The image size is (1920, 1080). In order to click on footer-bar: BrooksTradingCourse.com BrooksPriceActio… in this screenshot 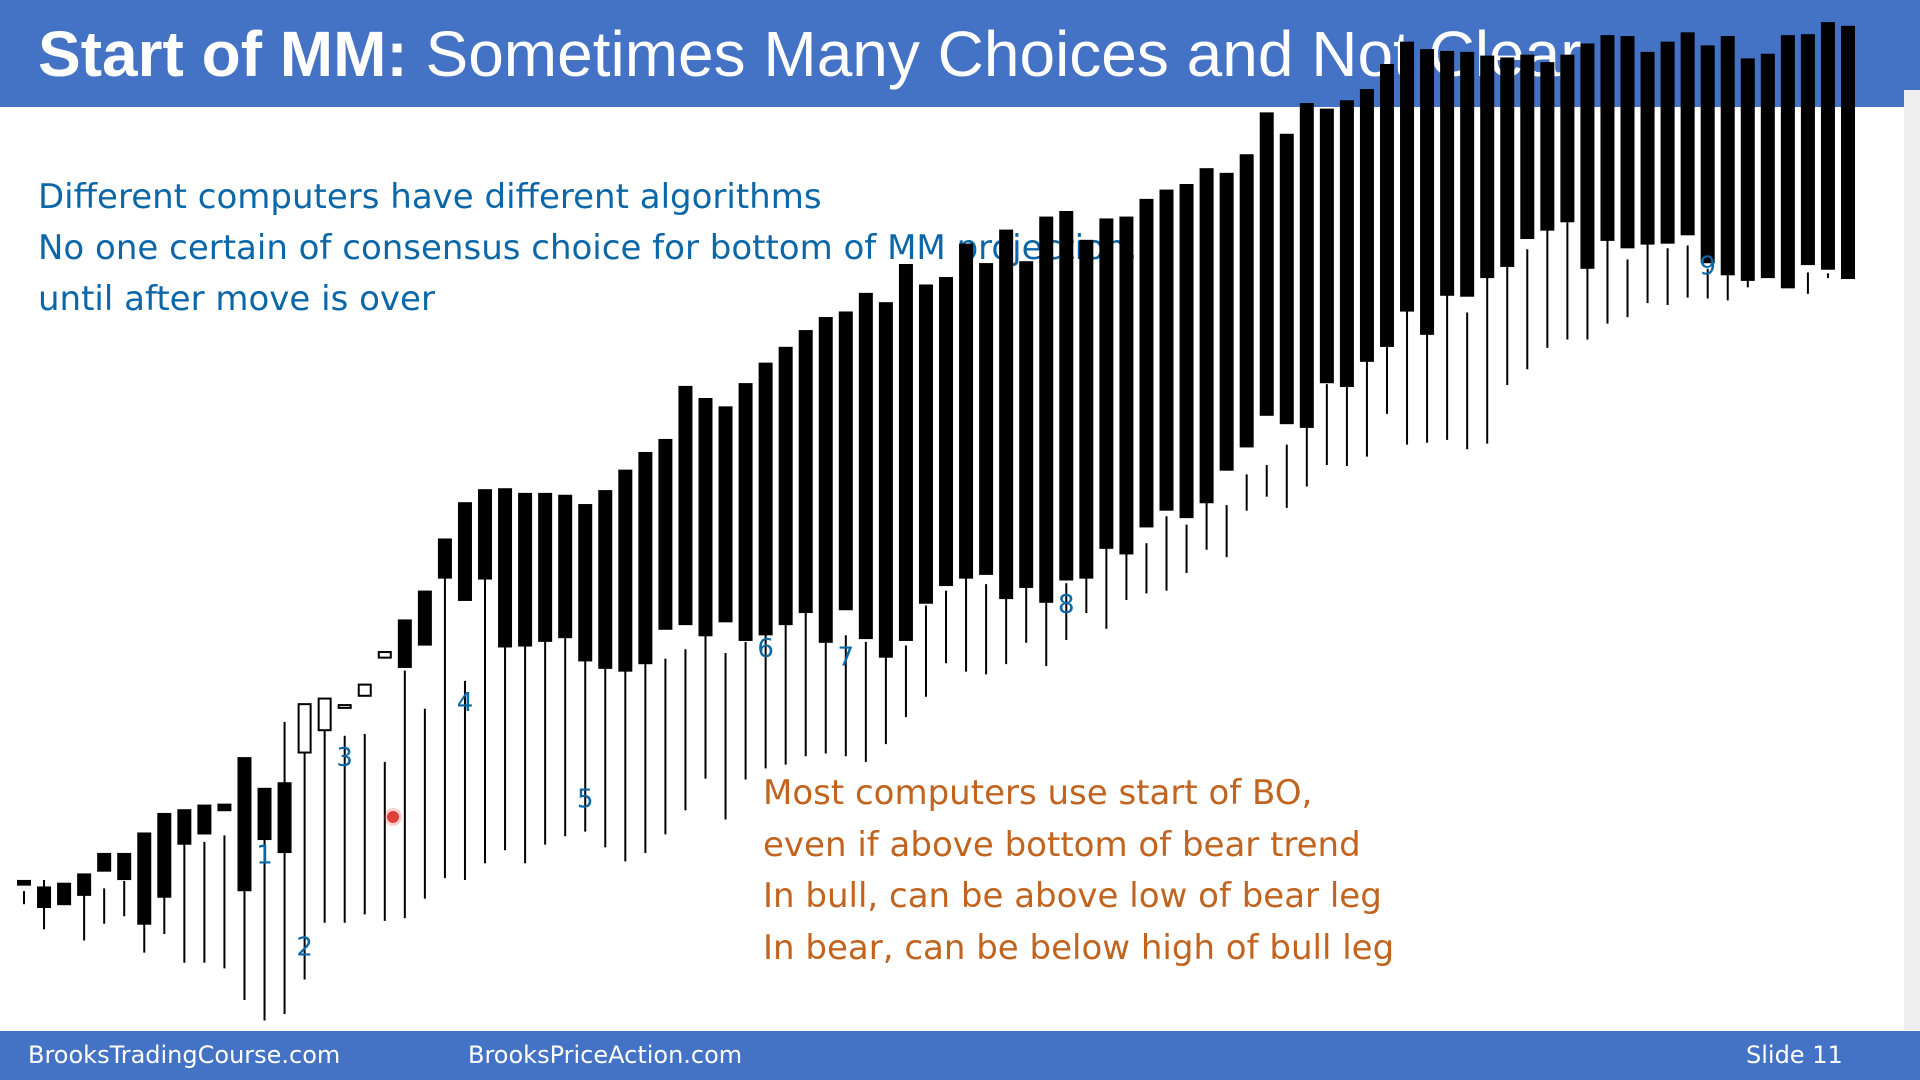, I will do `click(960, 1055)`.